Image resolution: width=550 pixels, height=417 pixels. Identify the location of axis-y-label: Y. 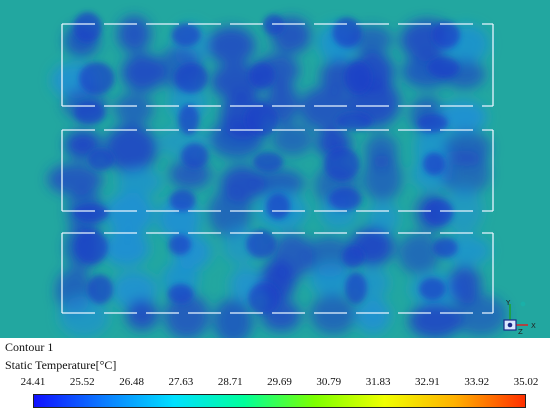
(508, 303).